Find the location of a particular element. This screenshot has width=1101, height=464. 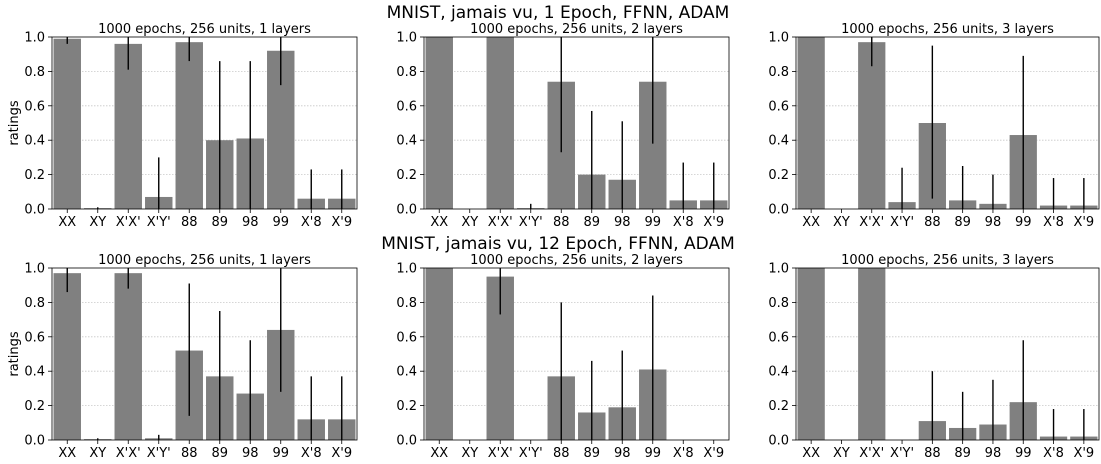

suptitle-top: MNIST, jamais vu, 1 Epoch, FFNN, ADAM is located at coordinates (558, 13).